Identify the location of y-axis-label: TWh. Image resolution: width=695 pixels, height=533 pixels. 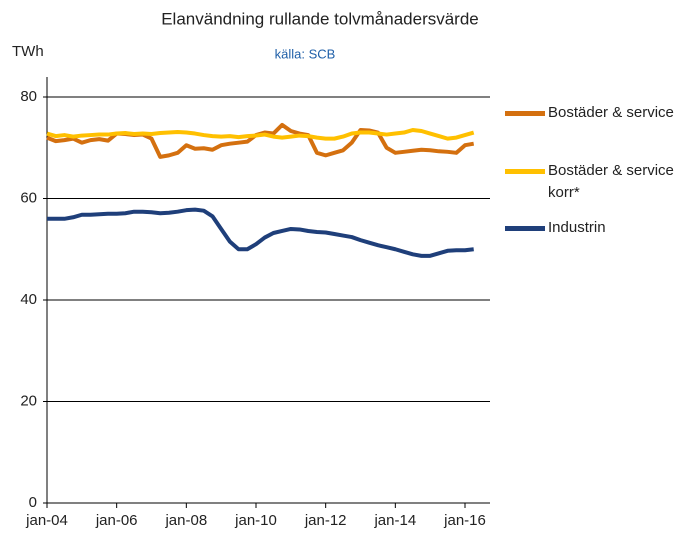
(28, 51).